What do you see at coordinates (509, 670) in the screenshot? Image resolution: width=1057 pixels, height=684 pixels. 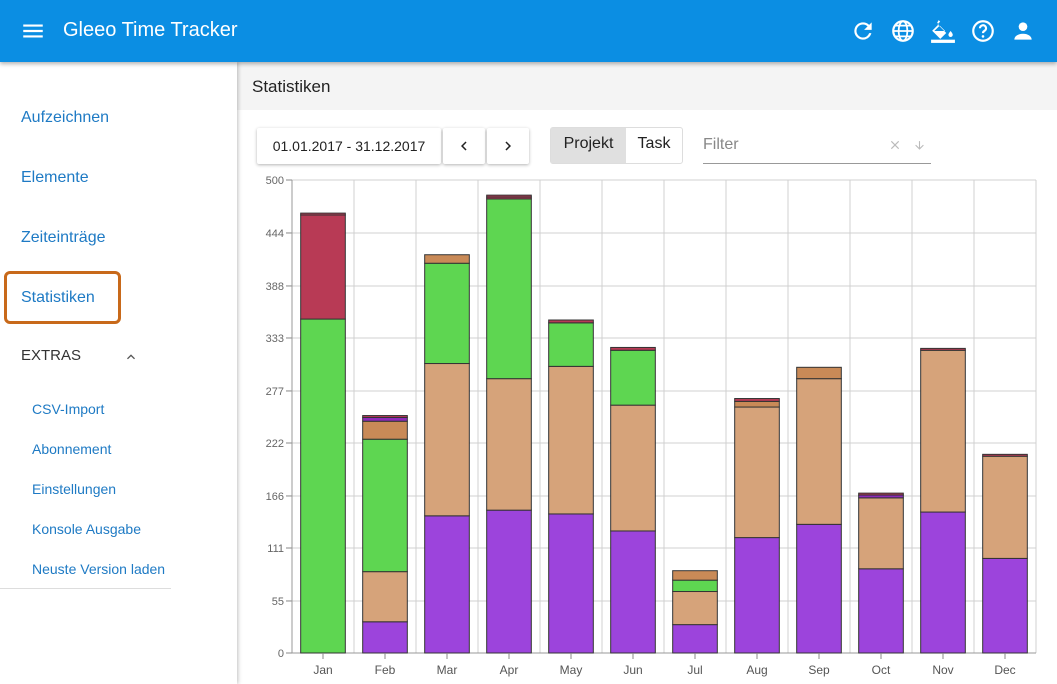 I see `x-tick-label: Apr` at bounding box center [509, 670].